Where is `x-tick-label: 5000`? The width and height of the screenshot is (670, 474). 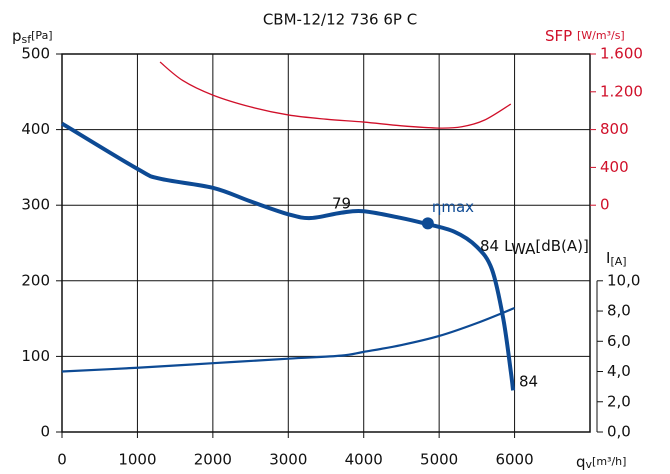
x-tick-label: 5000 is located at coordinates (439, 460).